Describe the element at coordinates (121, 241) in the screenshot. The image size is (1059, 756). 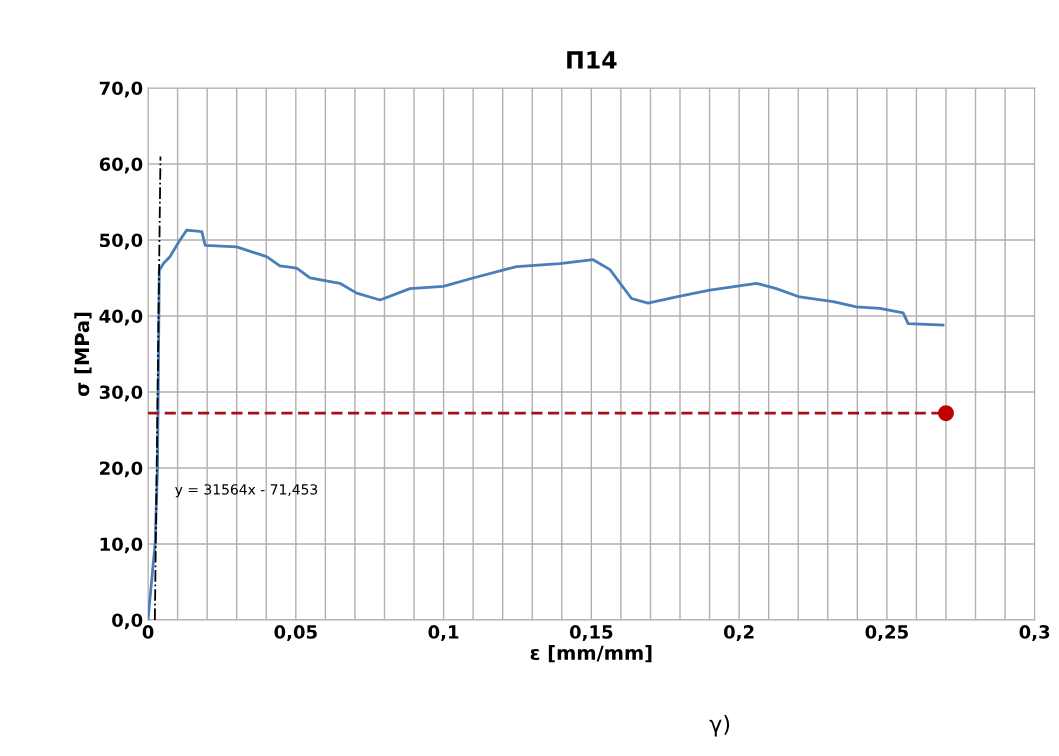
I see `y-tick-label: 50,0` at that location.